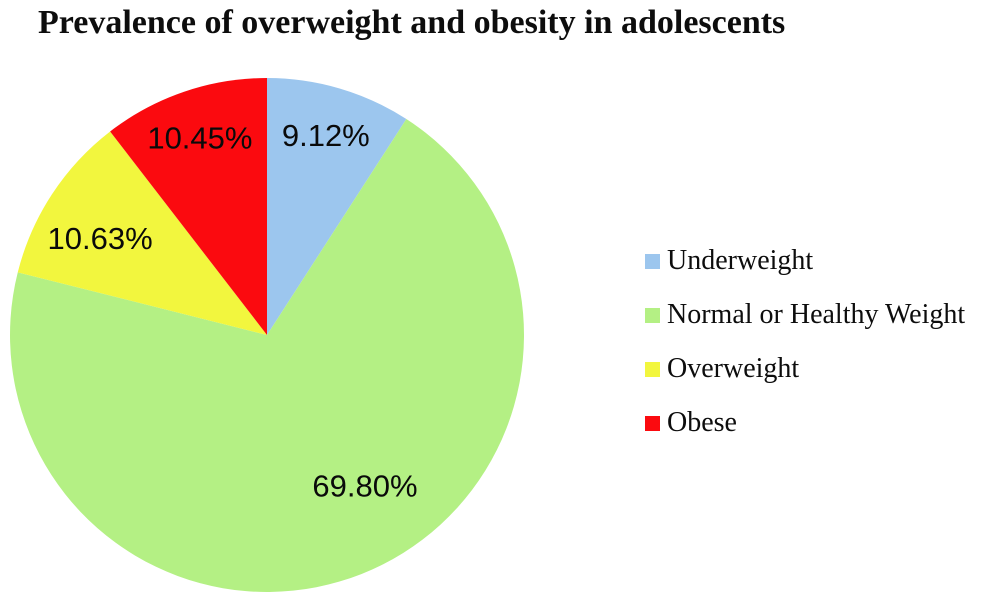 Image resolution: width=983 pixels, height=596 pixels. Describe the element at coordinates (326, 135) in the screenshot. I see `pie-label-underweight: 9.12%` at that location.